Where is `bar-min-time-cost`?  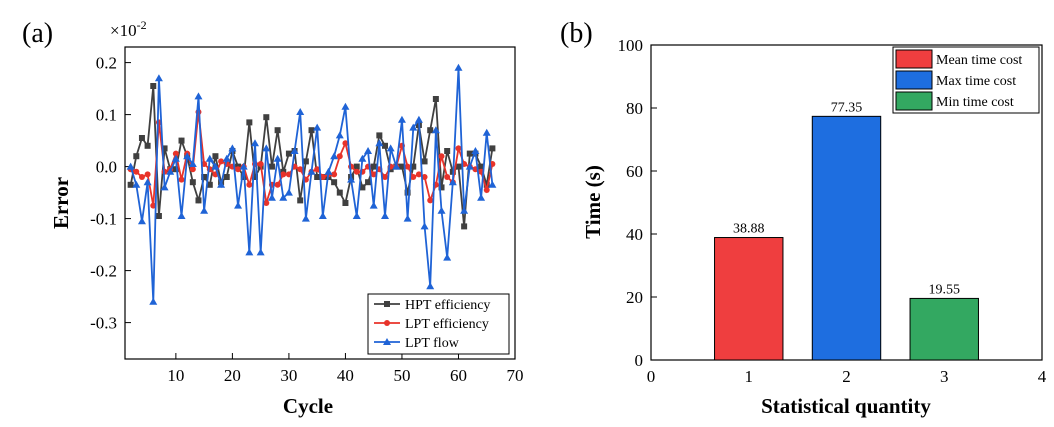
bar-min-time-cost is located at coordinates (944, 329).